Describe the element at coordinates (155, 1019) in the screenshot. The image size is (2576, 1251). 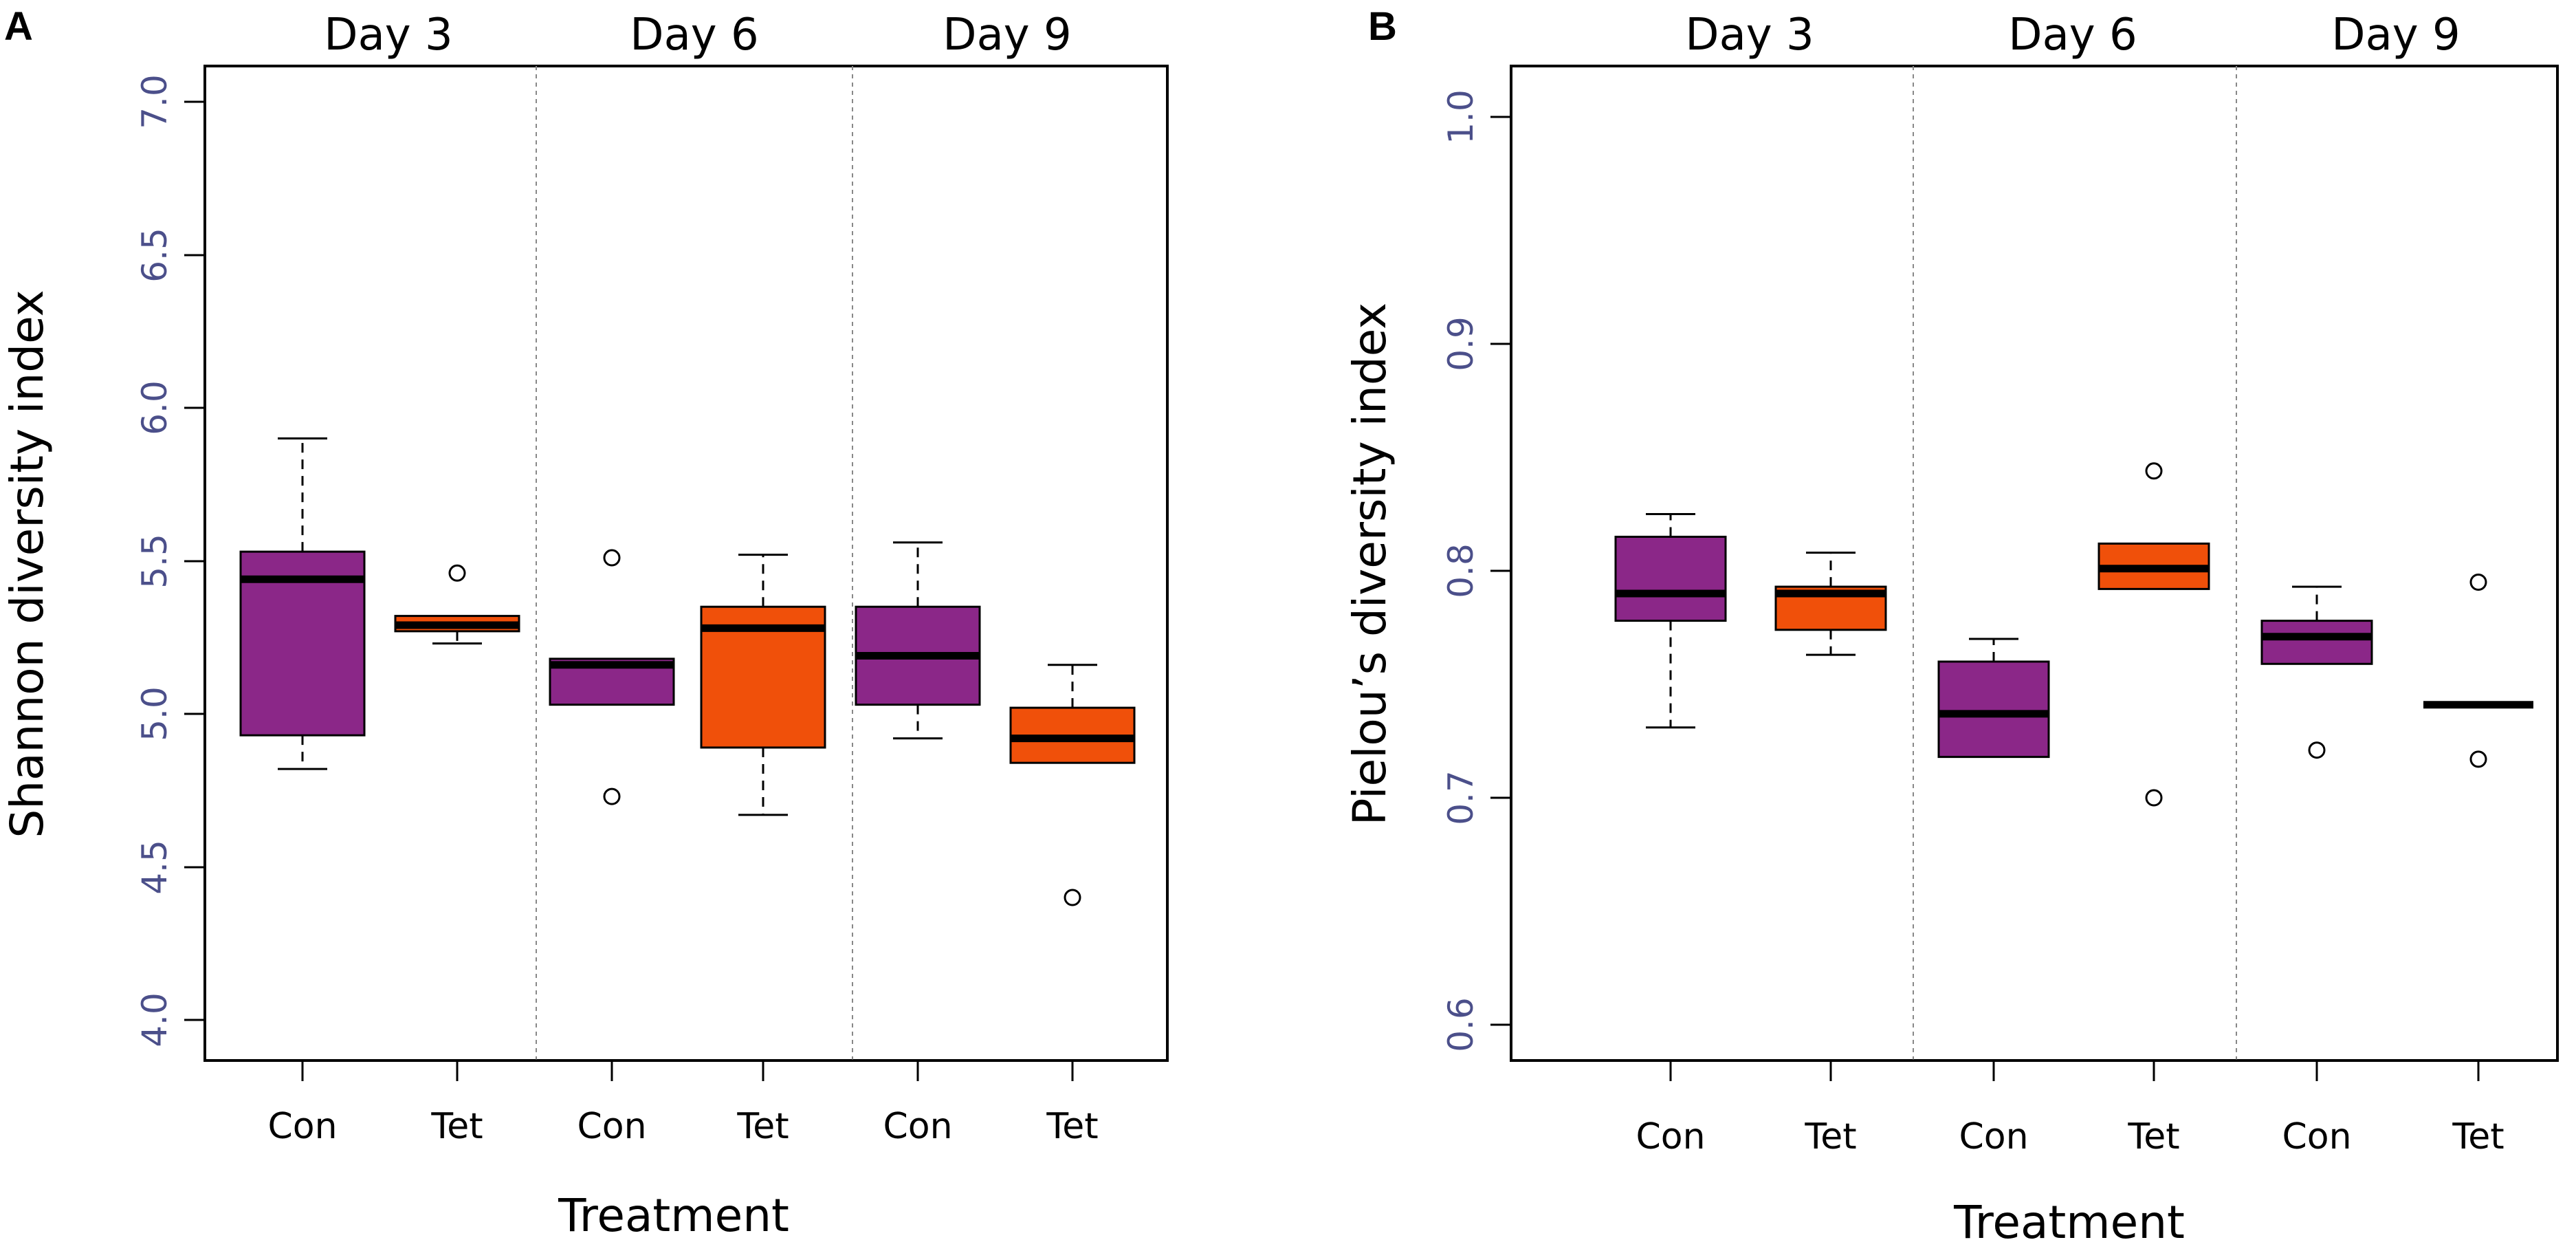
I see `y-tick-label: 4.0` at that location.